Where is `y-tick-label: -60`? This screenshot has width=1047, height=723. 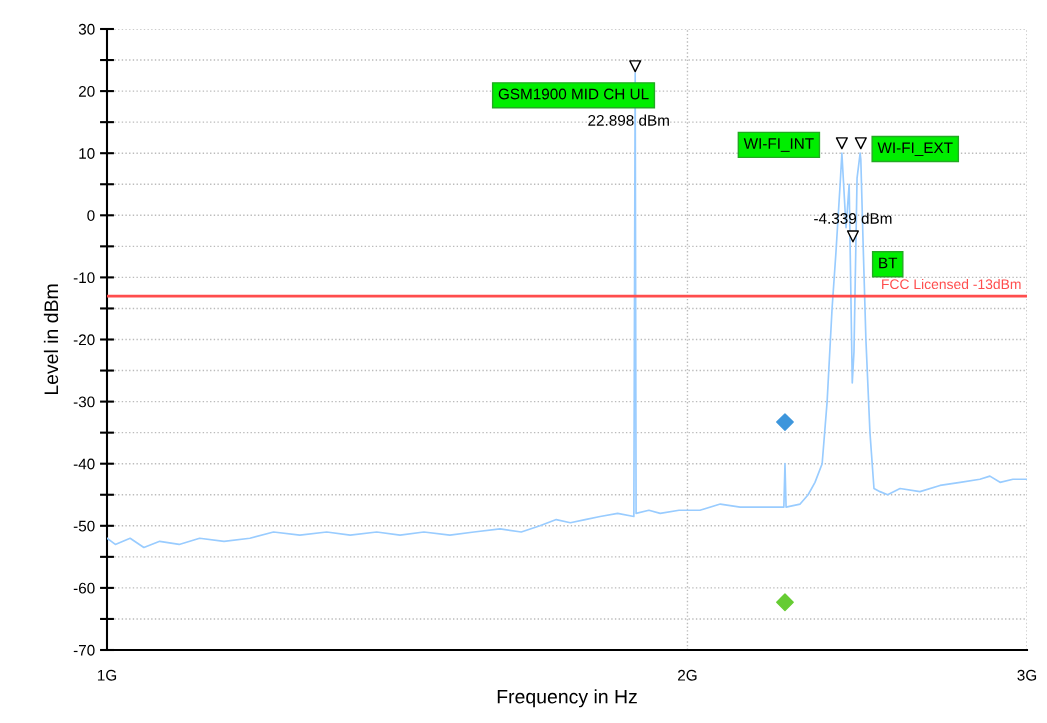
y-tick-label: -60 is located at coordinates (84, 588).